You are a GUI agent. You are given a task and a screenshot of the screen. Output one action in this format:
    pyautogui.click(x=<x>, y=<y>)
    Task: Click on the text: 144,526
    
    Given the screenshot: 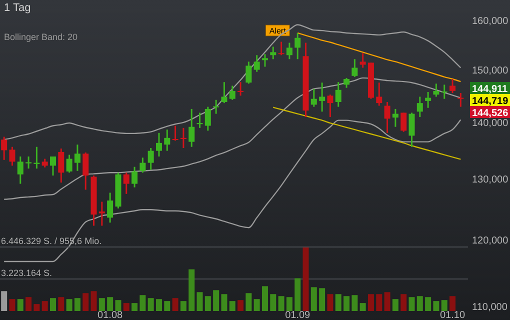 What is the action you would take?
    pyautogui.click(x=490, y=113)
    